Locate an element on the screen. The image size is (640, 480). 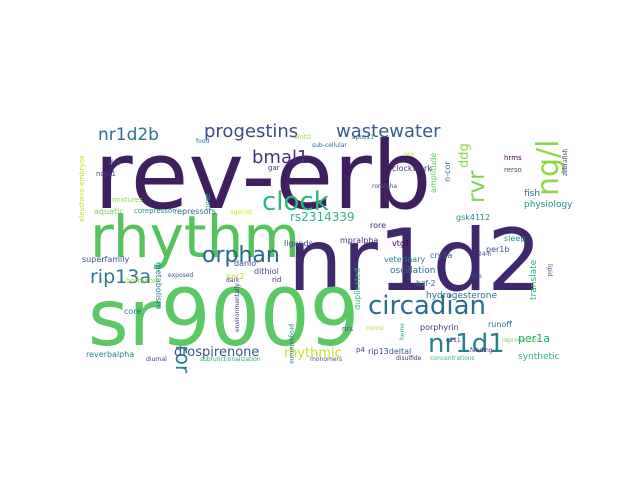
word: c111 is located at coordinates (453, 340).